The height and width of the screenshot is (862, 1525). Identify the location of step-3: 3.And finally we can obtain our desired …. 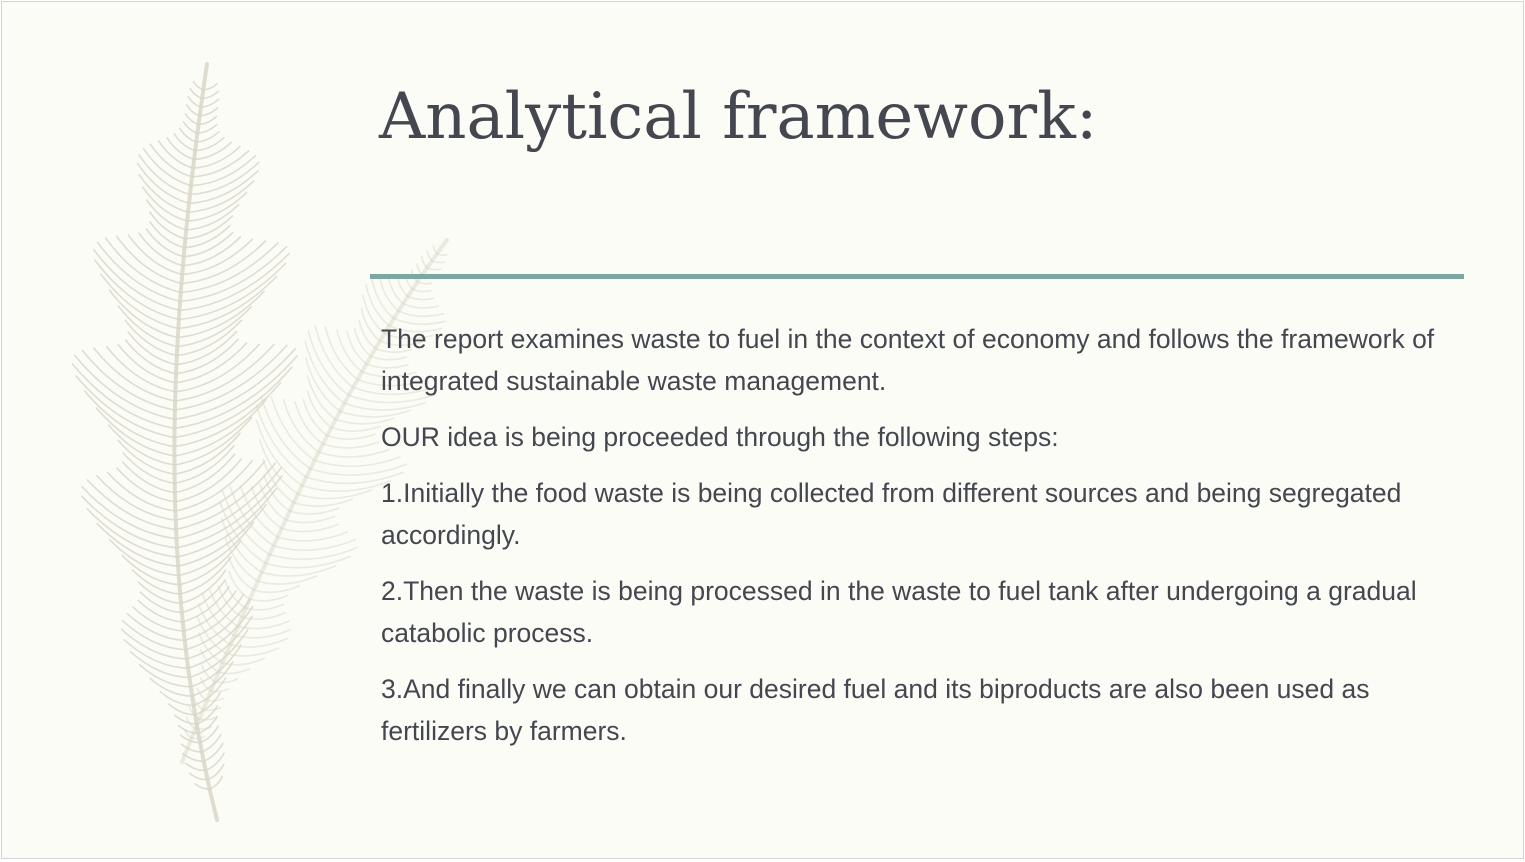
(875, 710).